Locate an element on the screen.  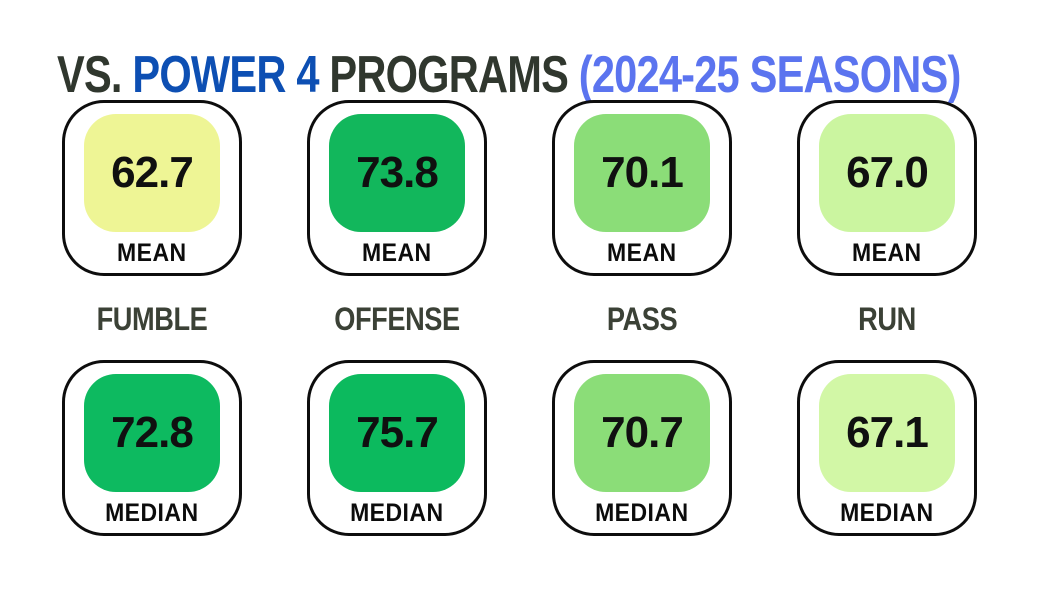
category-label-row: FUMBLE OFFENSE PASS RUN is located at coordinates (519, 319).